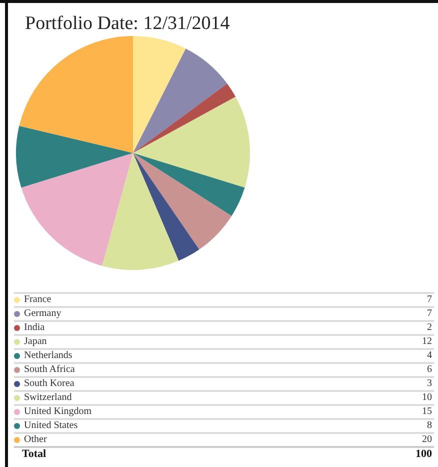 Image resolution: width=438 pixels, height=467 pixels. What do you see at coordinates (58, 412) in the screenshot?
I see `legend-label: United Kingdom` at bounding box center [58, 412].